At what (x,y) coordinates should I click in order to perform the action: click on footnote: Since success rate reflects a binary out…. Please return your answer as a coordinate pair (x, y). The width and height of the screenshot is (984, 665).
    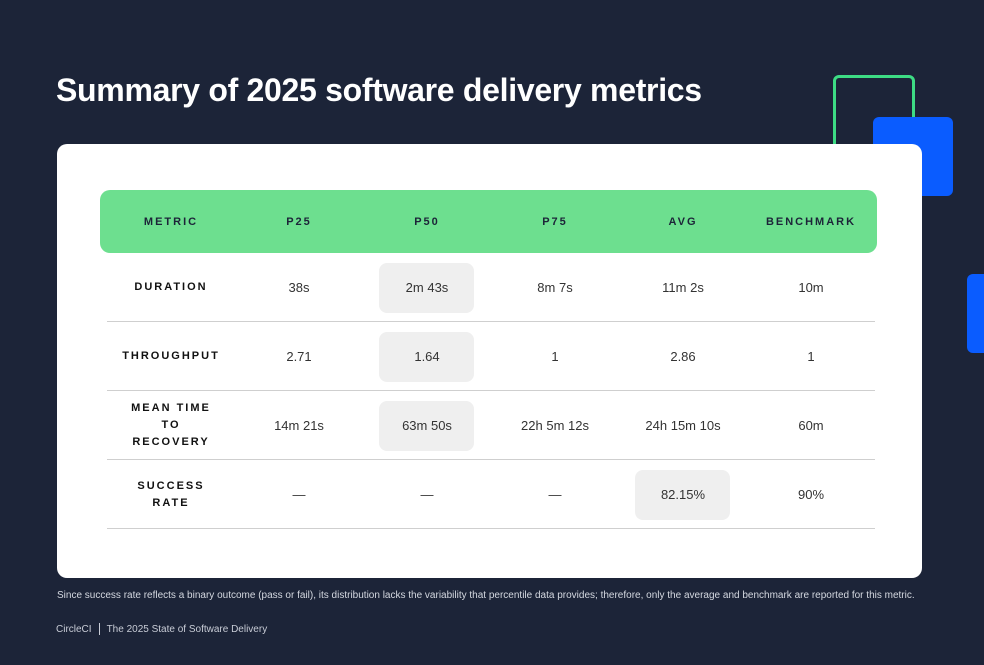
    Looking at the image, I should click on (486, 595).